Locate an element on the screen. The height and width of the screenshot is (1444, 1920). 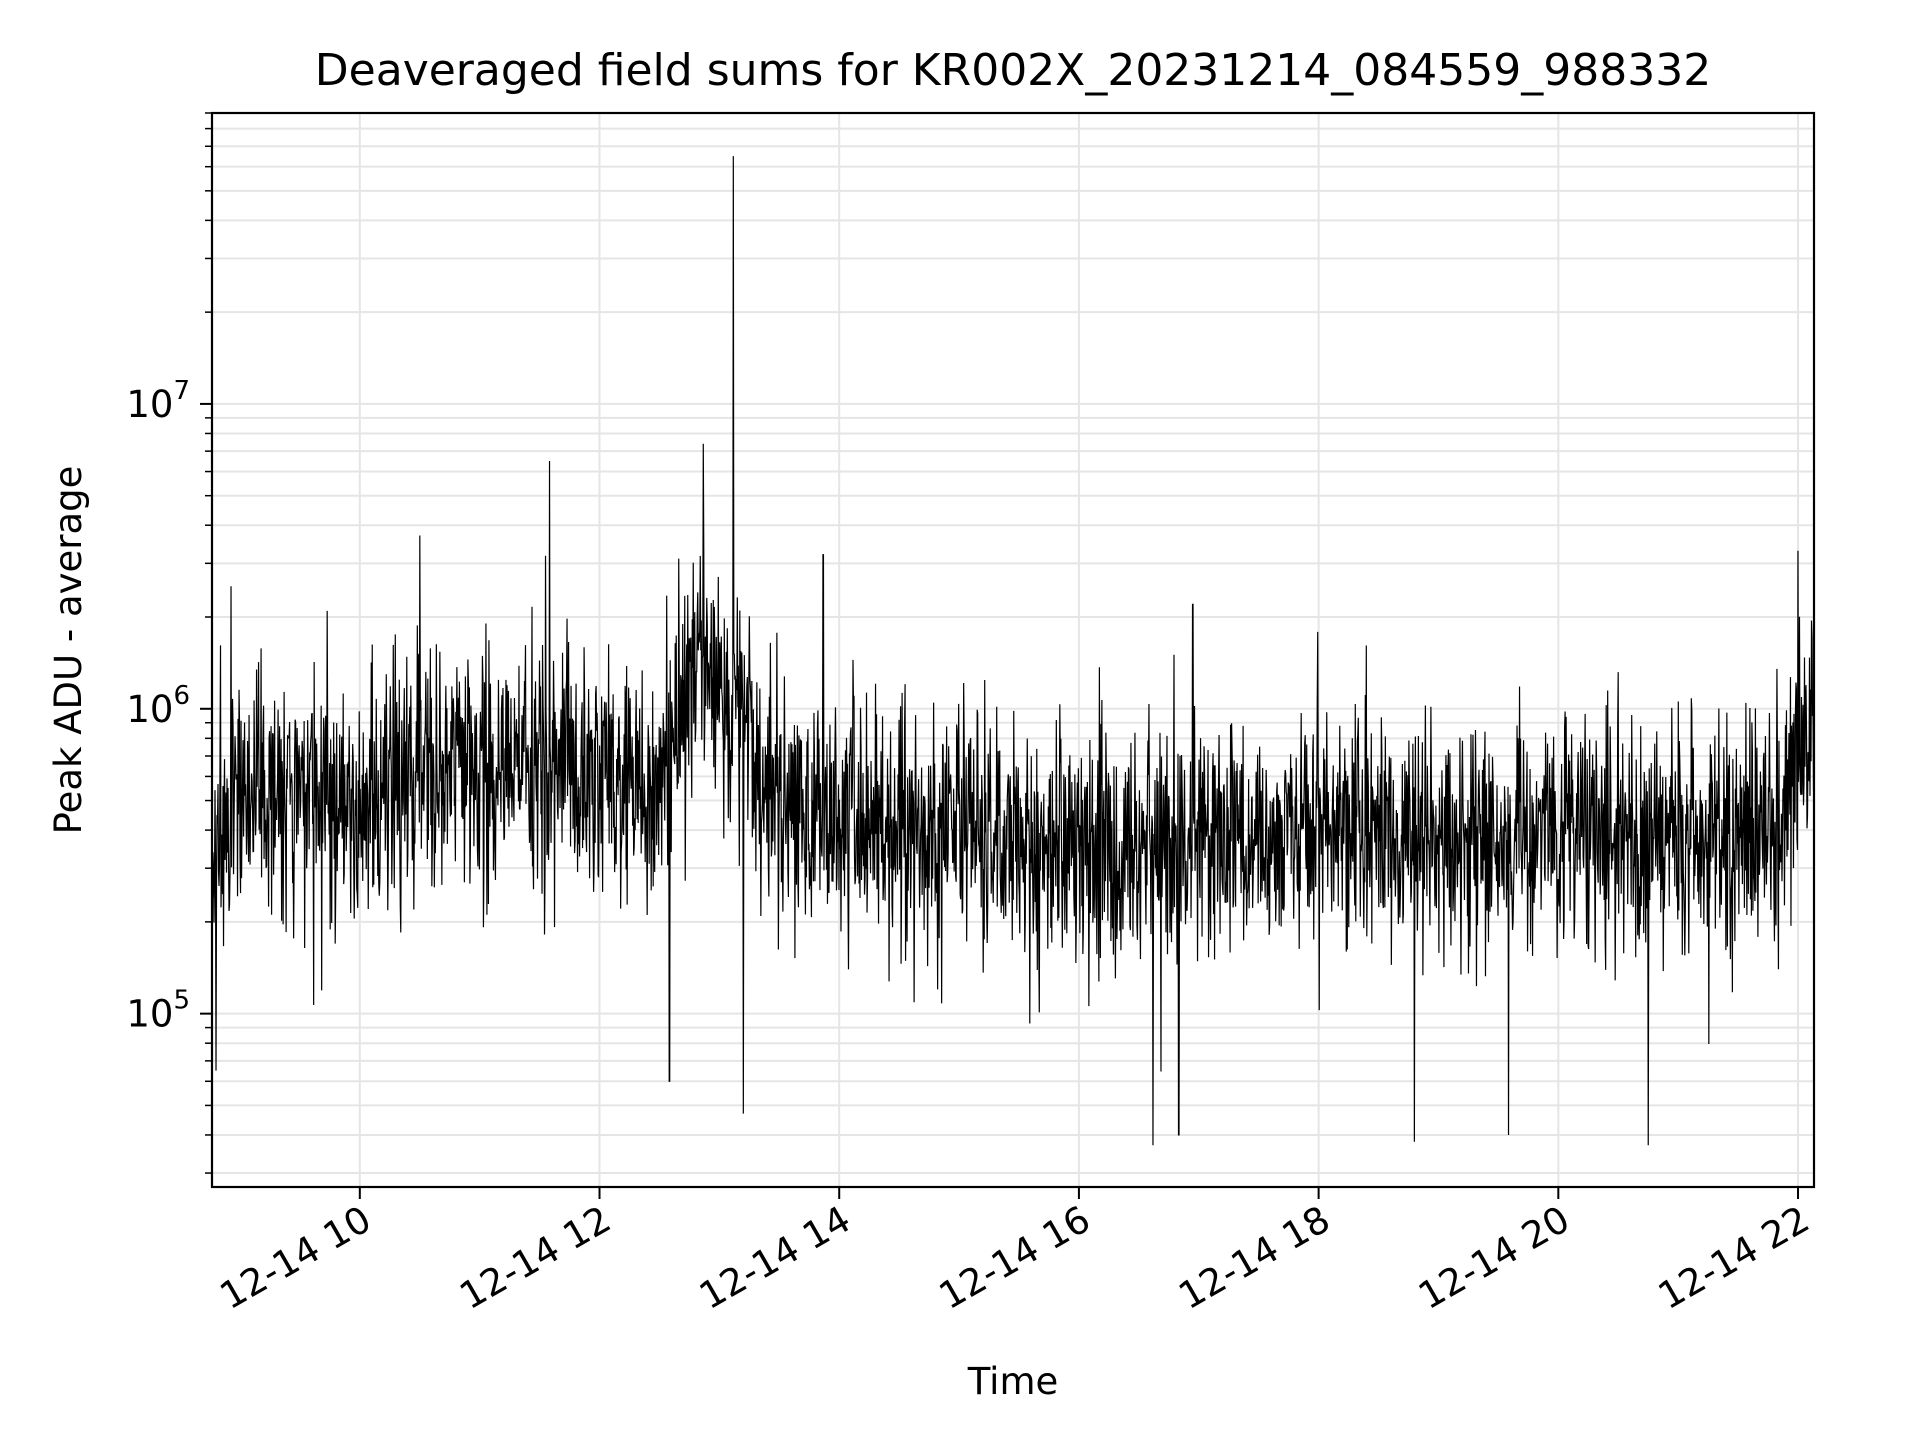
y-tick-label: 10⁵ is located at coordinates (158, 1011).